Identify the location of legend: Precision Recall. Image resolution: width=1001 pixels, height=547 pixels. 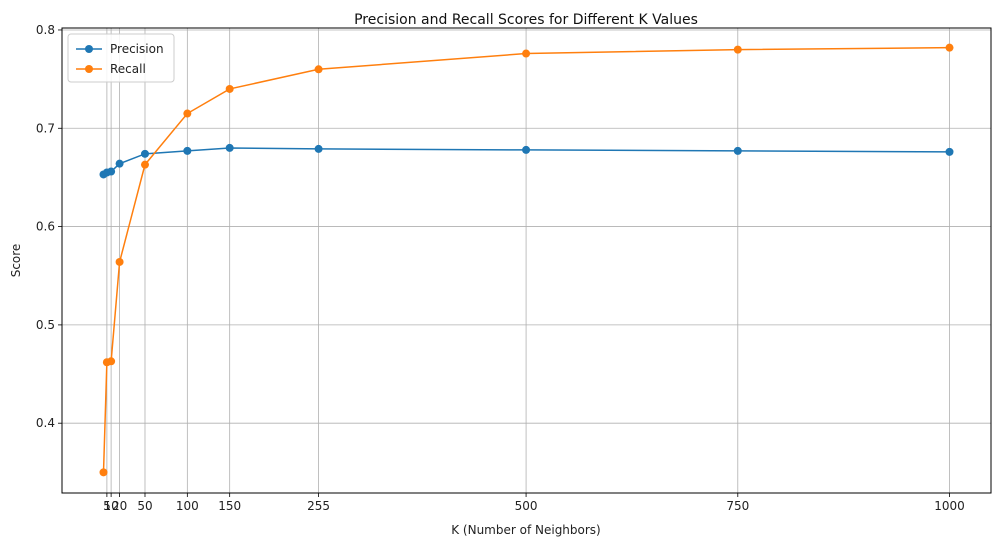
(121, 58).